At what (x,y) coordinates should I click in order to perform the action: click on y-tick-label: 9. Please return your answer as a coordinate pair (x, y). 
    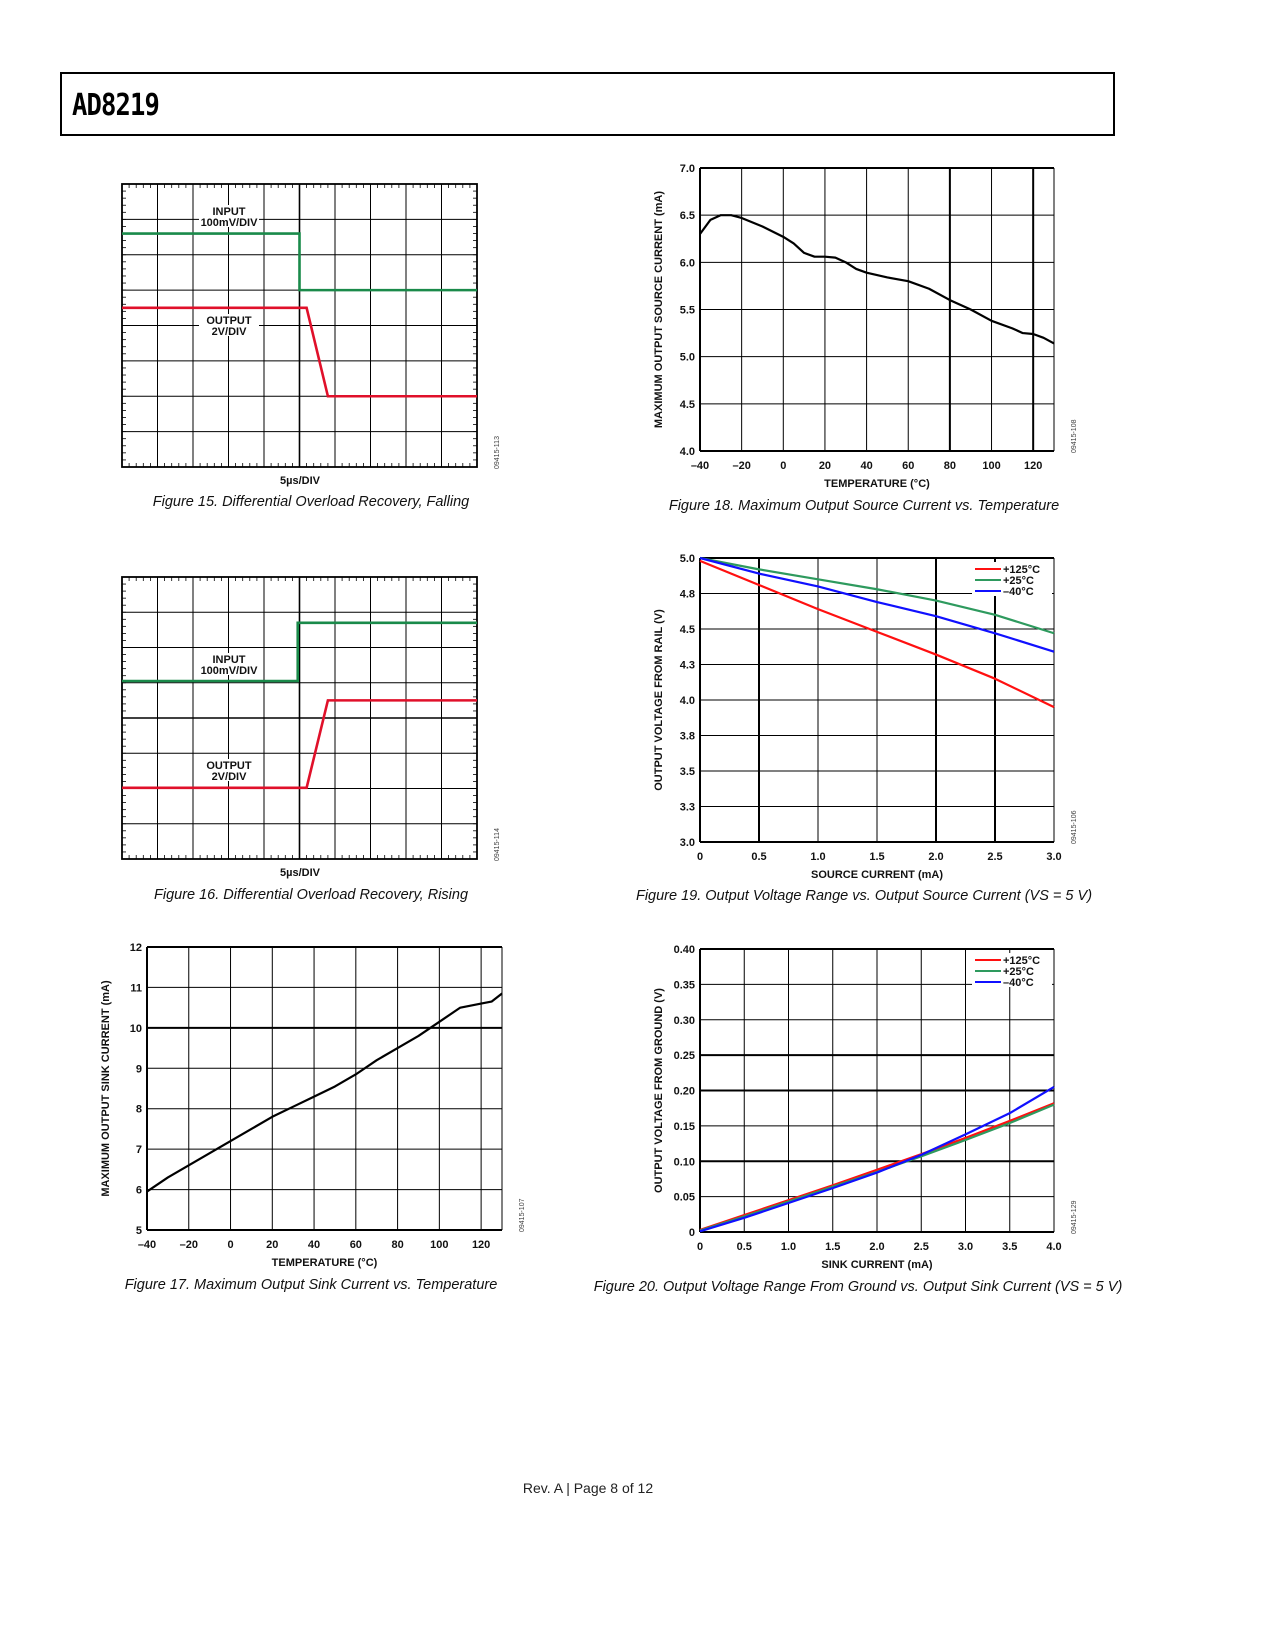
    Looking at the image, I should click on (139, 1069).